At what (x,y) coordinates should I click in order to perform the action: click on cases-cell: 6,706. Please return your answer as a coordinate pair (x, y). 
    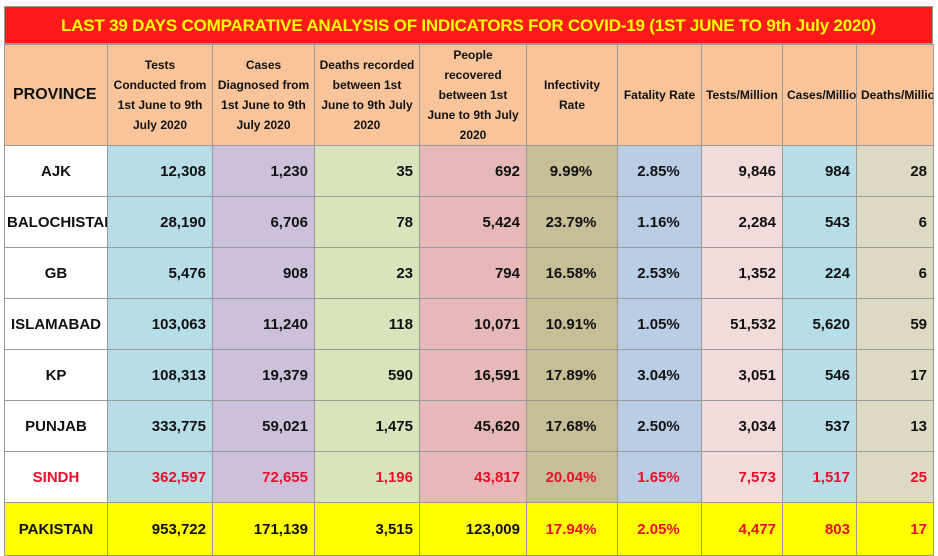
    Looking at the image, I should click on (263, 222).